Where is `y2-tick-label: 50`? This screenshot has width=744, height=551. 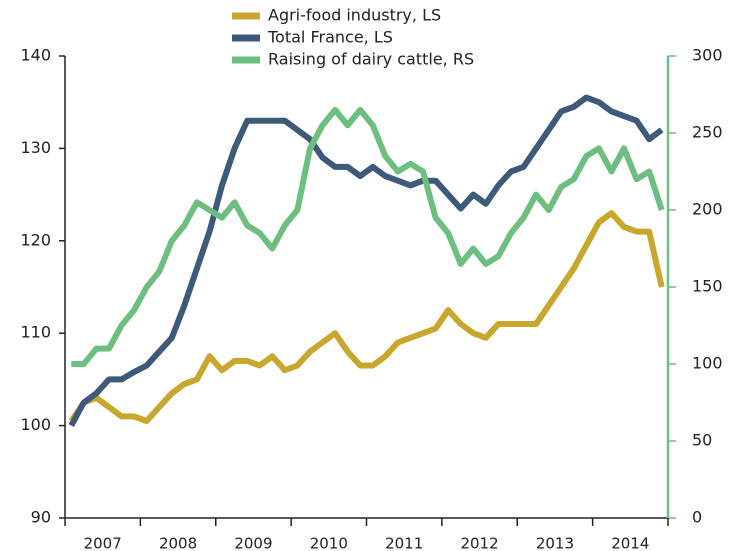 y2-tick-label: 50 is located at coordinates (702, 440).